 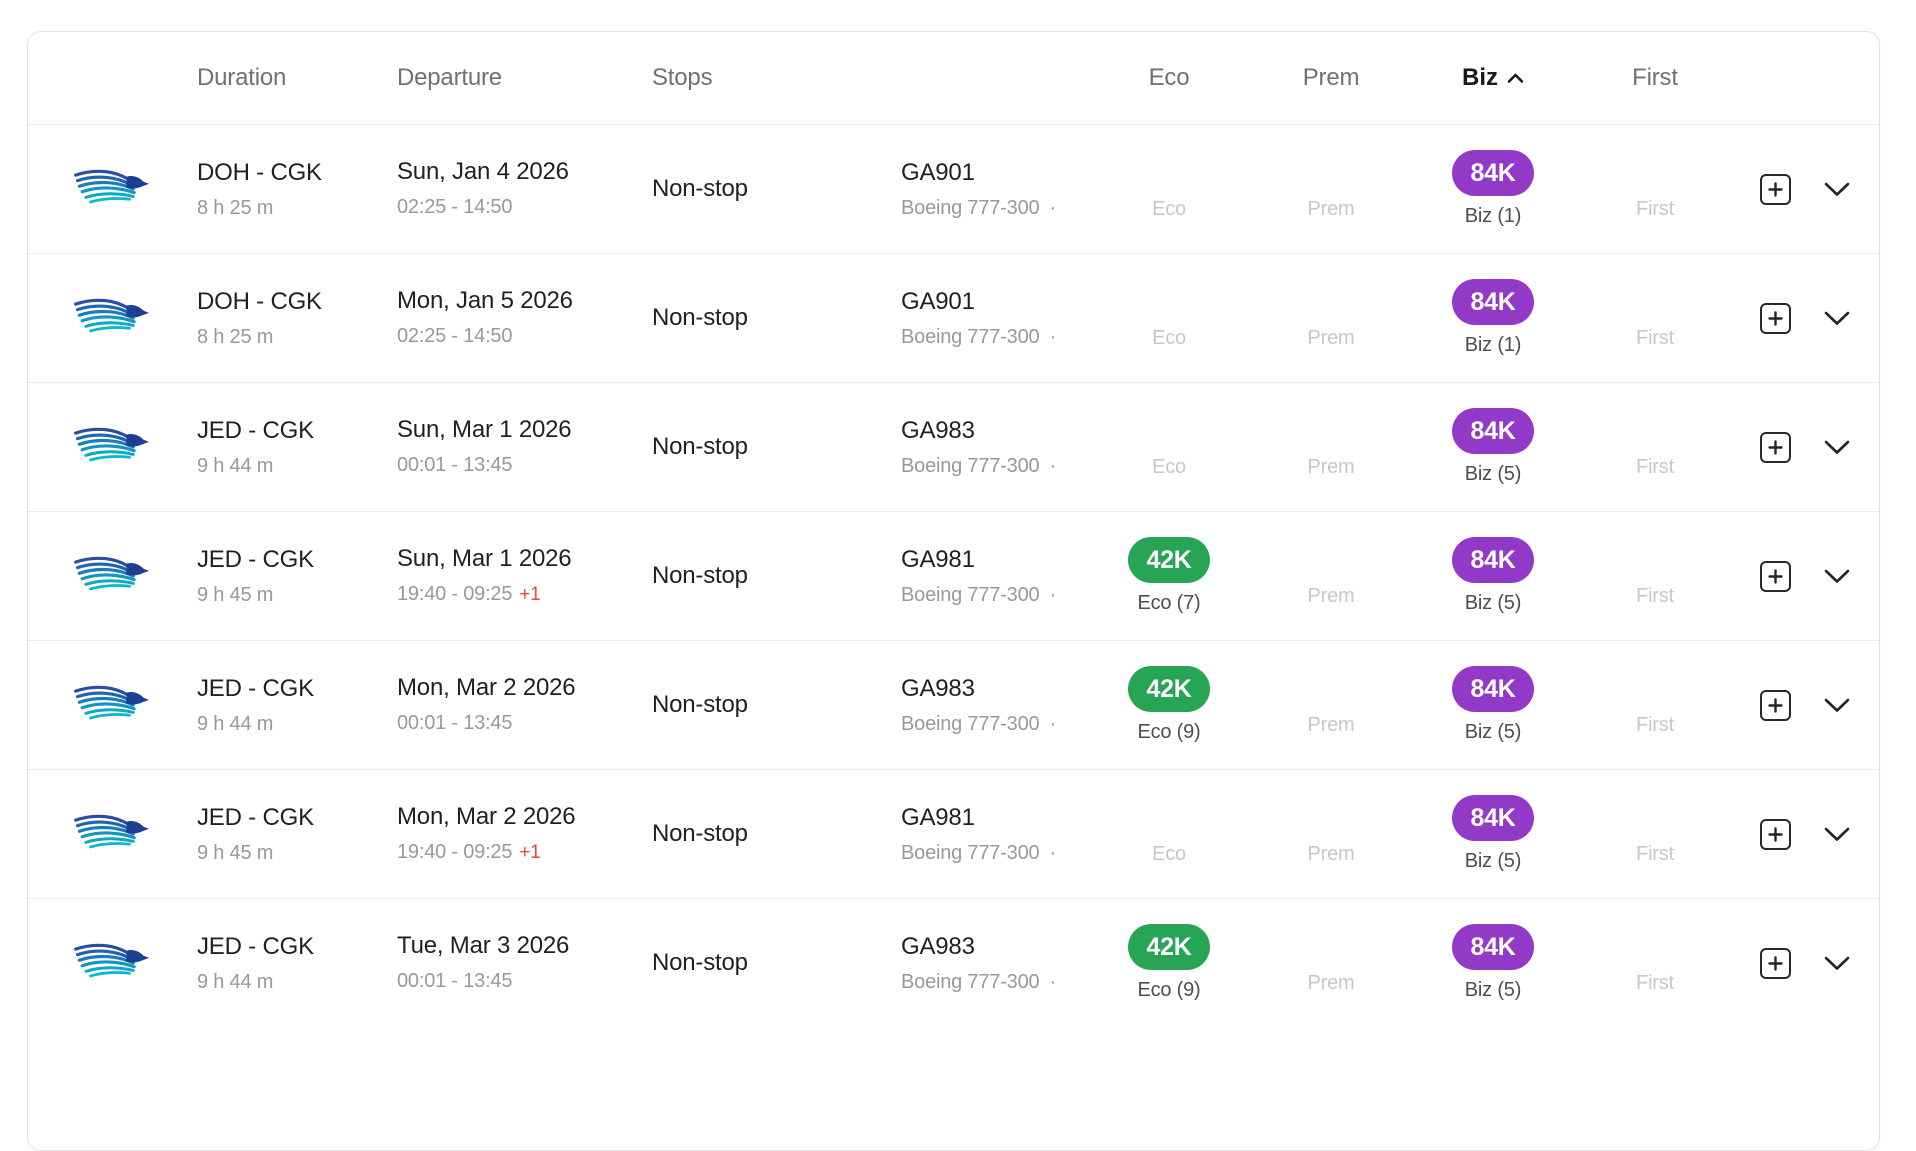 I want to click on column-header-biz-sorted: Biz, so click(x=1493, y=78).